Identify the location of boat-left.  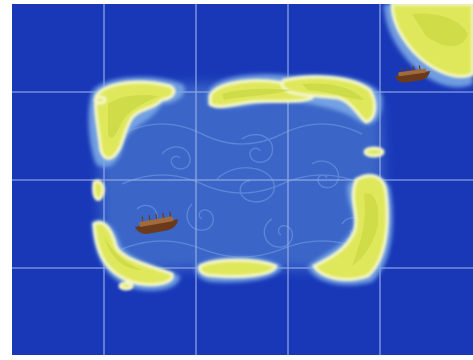
(156, 222).